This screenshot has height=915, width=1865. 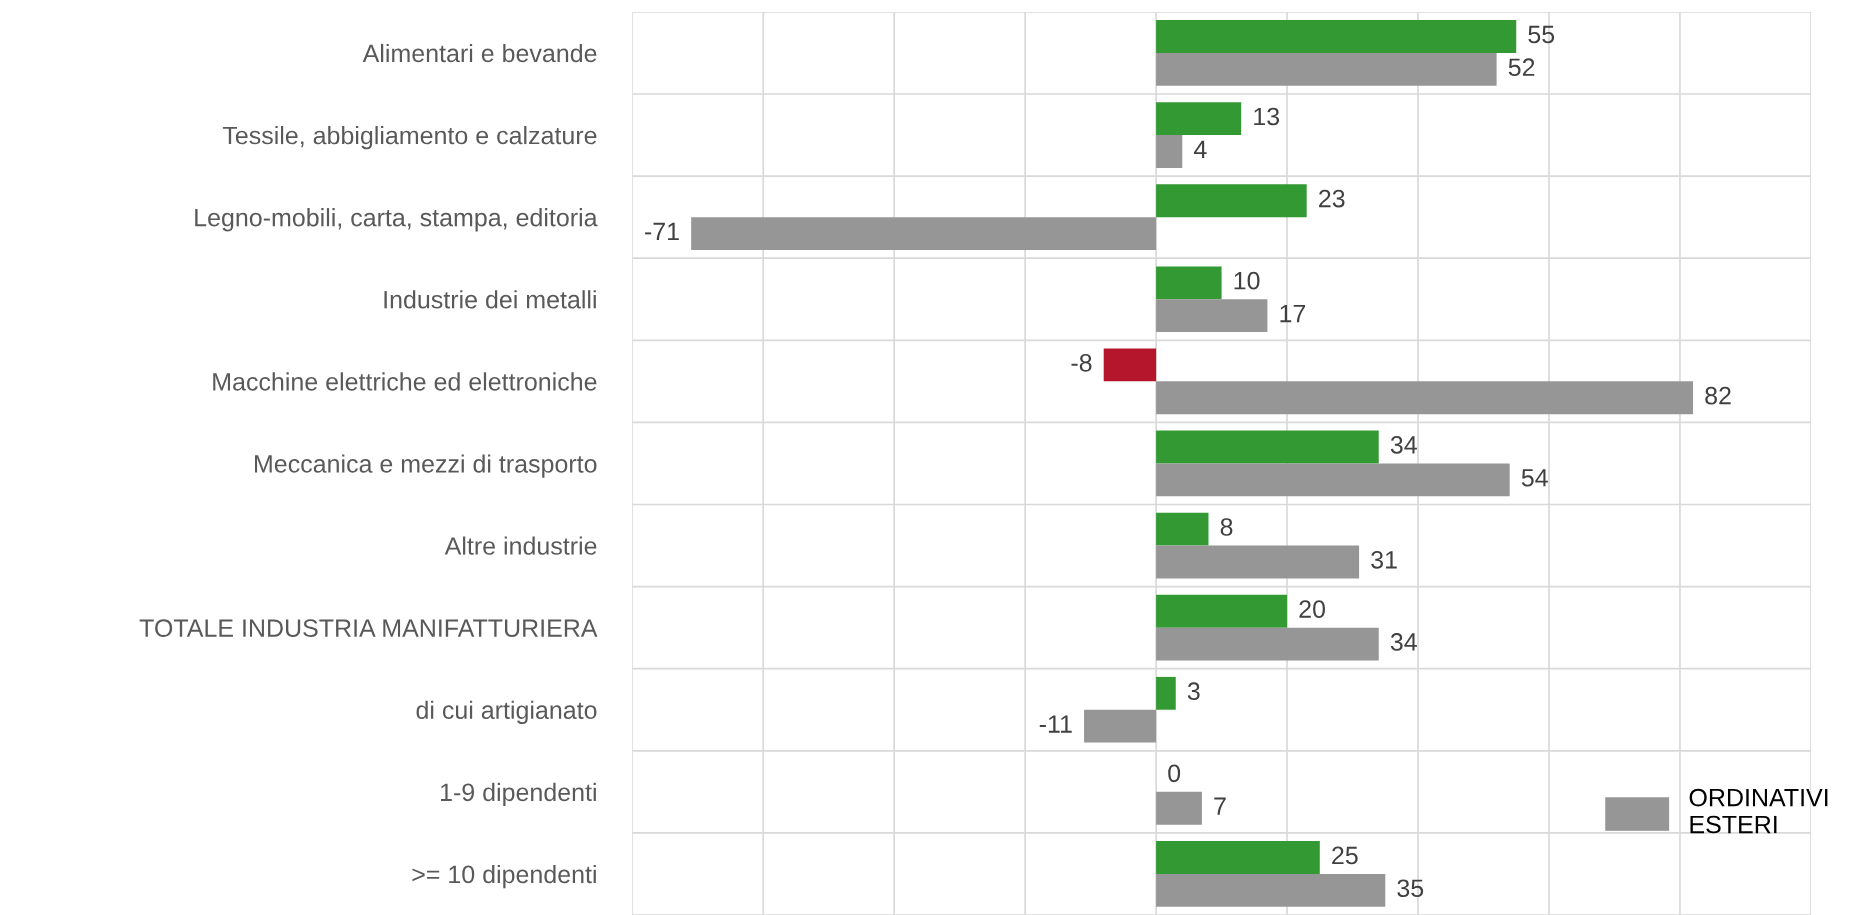 What do you see at coordinates (405, 381) in the screenshot?
I see `y-tick-label: Macchine elettriche ed elettroniche` at bounding box center [405, 381].